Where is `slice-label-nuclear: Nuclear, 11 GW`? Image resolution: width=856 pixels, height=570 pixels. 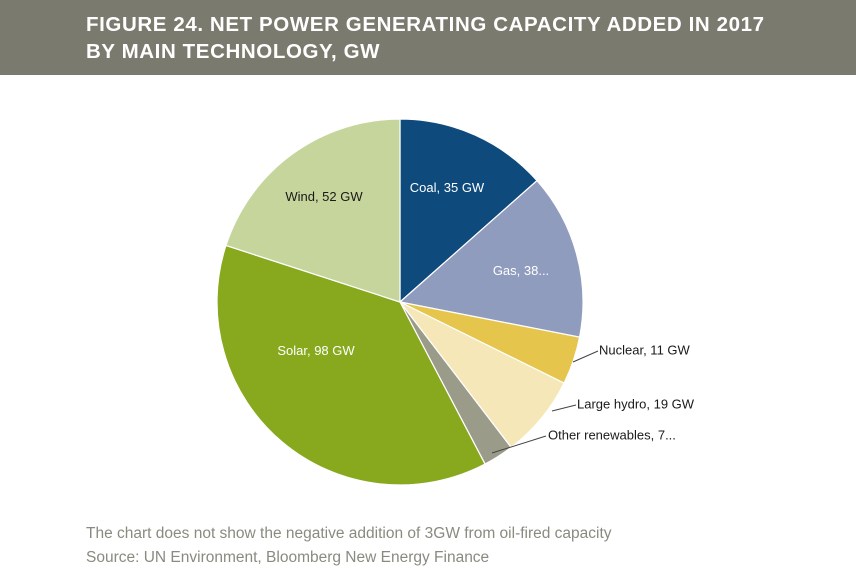
slice-label-nuclear: Nuclear, 11 GW is located at coordinates (645, 349).